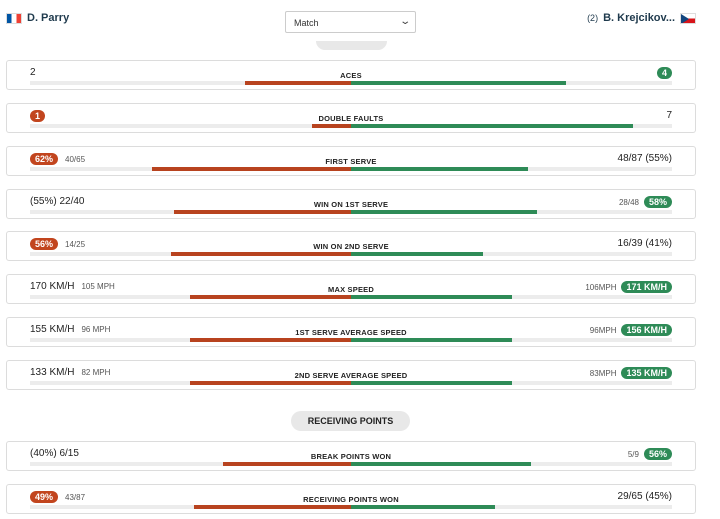 This screenshot has width=720, height=519. Describe the element at coordinates (306, 23) in the screenshot. I see `period-select-value: Match` at that location.